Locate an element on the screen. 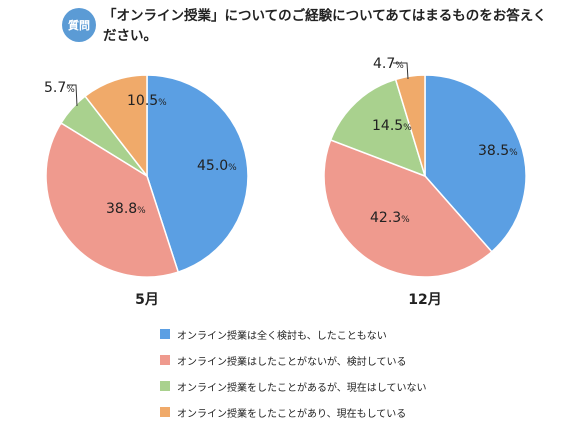 The height and width of the screenshot is (432, 570). legend-item: オンライン授業をしたことがあり、現在もしている is located at coordinates (293, 412).